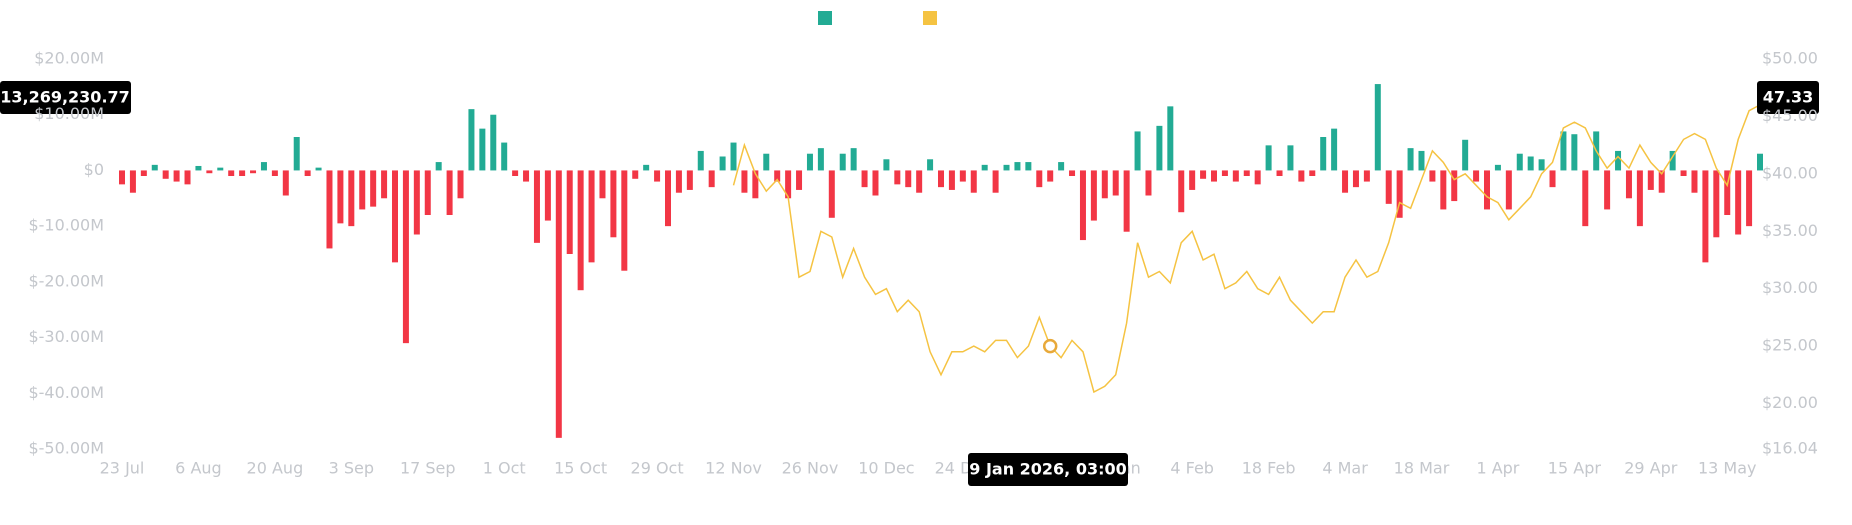 The width and height of the screenshot is (1852, 525). I want to click on y2-tick-label: $25.00, so click(1790, 345).